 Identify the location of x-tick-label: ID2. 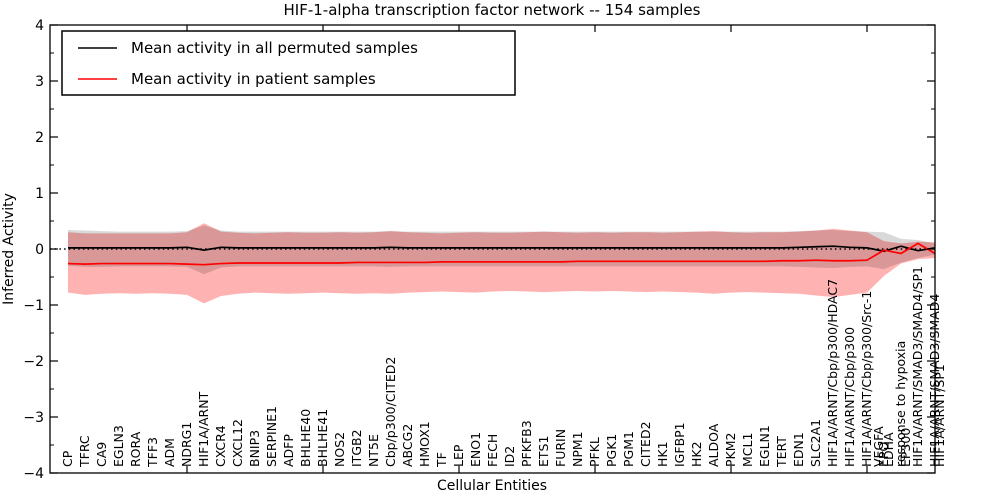
(509, 456).